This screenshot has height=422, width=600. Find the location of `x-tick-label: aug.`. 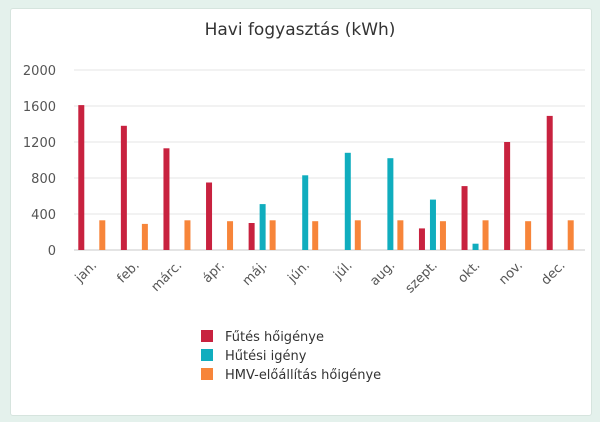

x-tick-label: aug. is located at coordinates (382, 273).